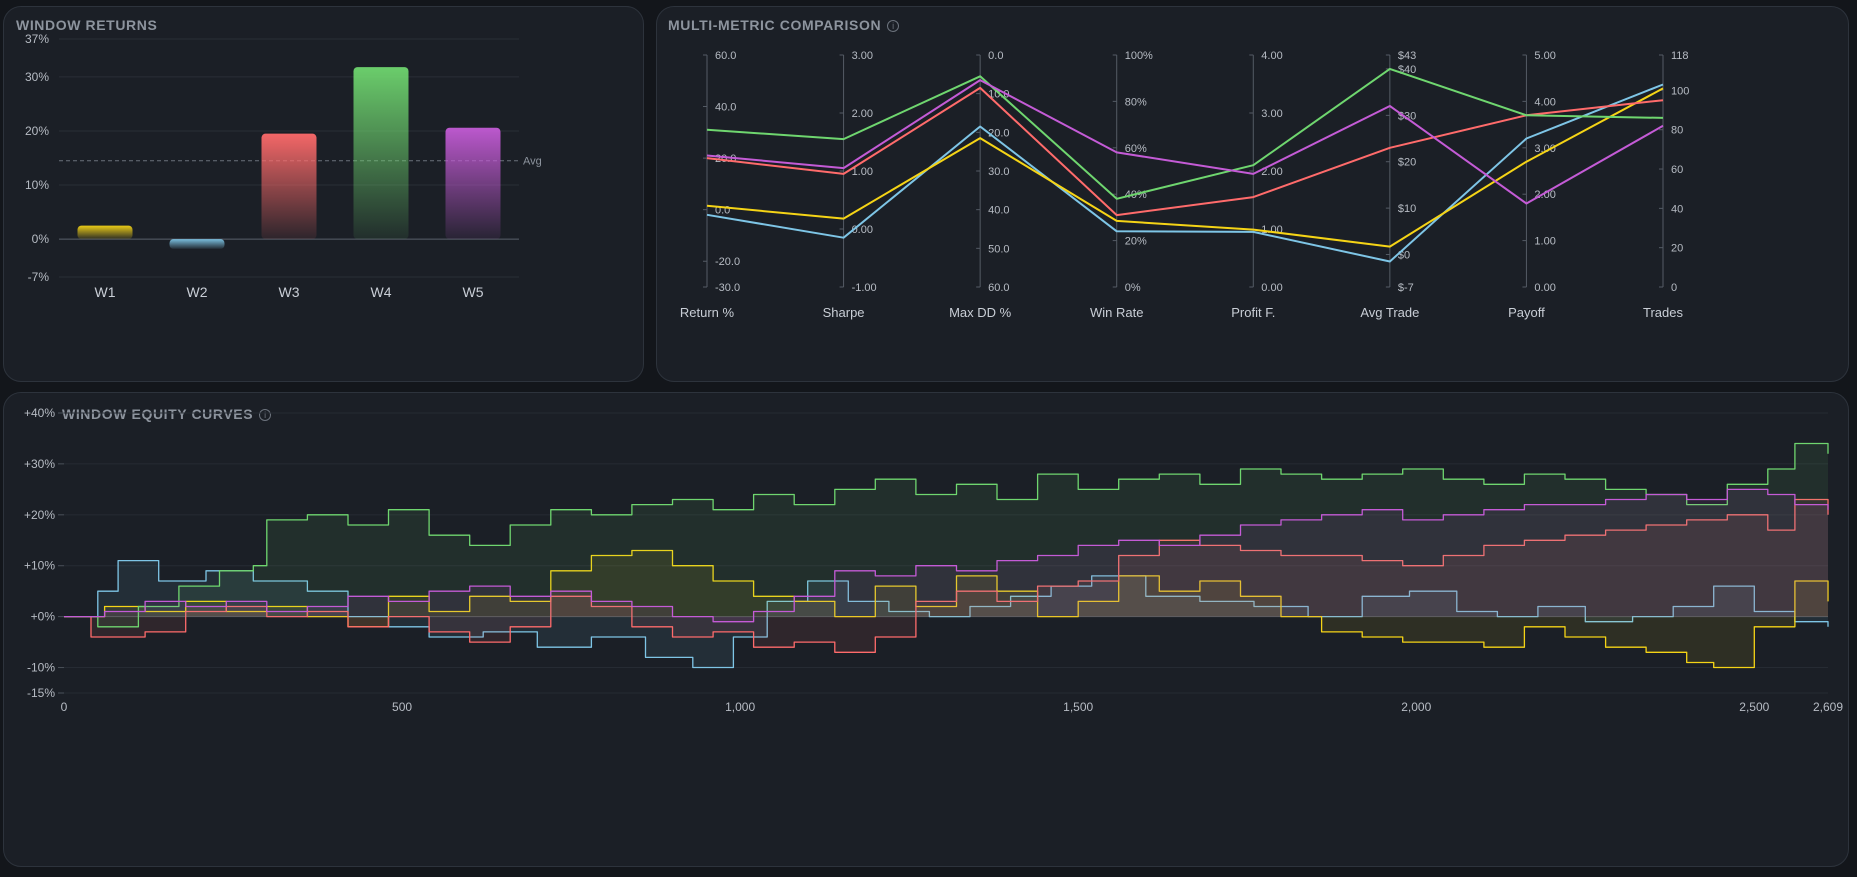  I want to click on axis-tick-label: 0, so click(1674, 288).